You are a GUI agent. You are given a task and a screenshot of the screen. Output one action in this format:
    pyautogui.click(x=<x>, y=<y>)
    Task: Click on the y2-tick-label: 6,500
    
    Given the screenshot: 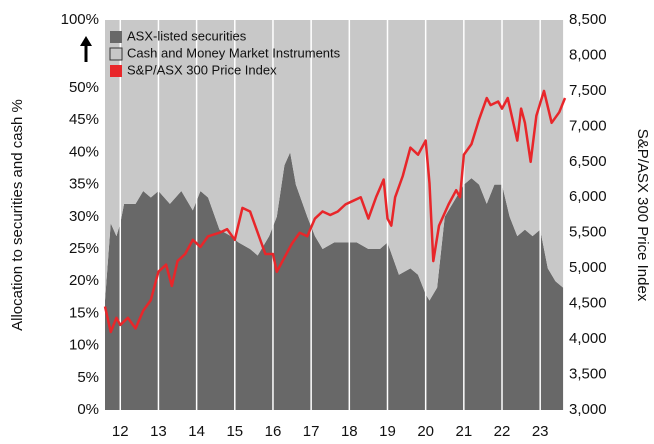 What is the action you would take?
    pyautogui.click(x=588, y=161)
    